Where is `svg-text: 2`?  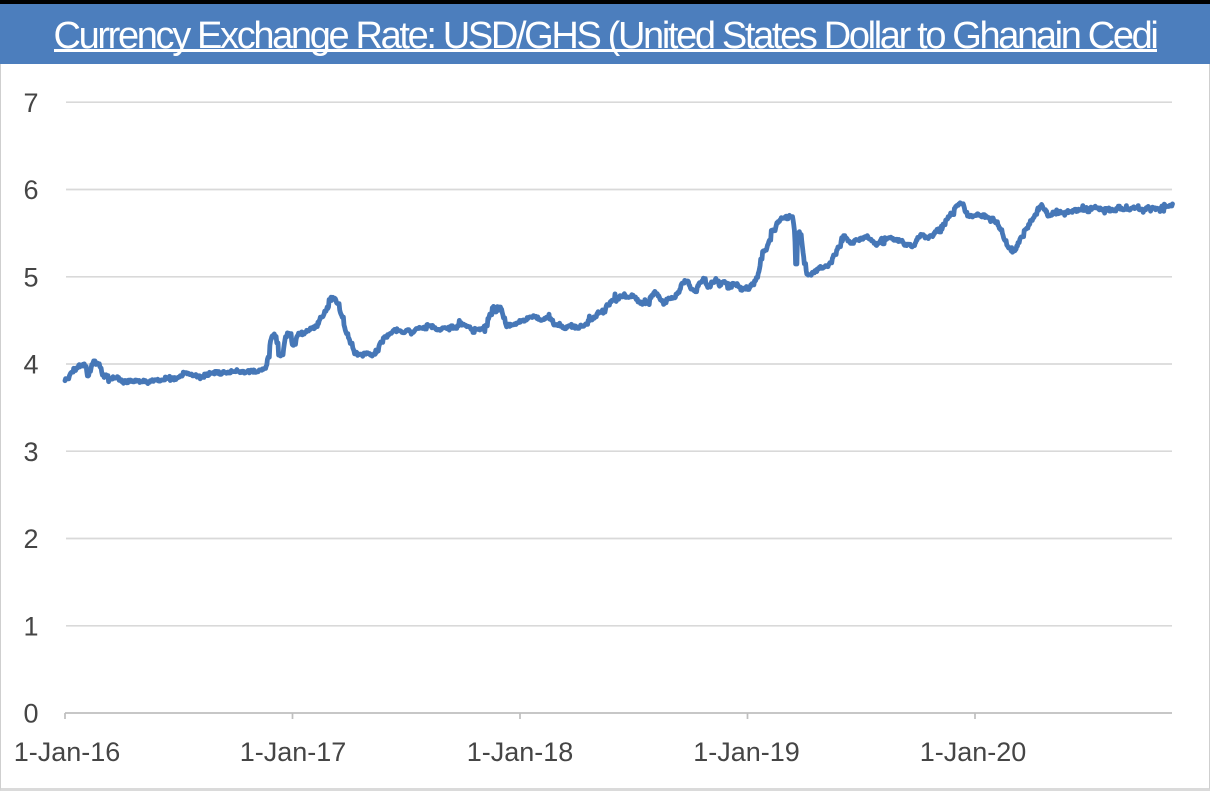
svg-text: 2 is located at coordinates (30, 539).